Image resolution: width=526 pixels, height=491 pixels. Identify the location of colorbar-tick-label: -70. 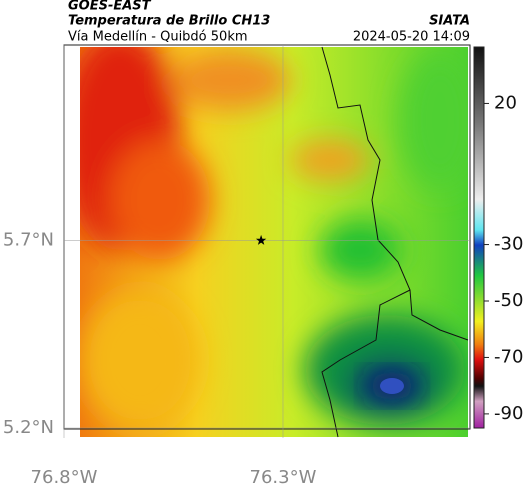
(508, 356).